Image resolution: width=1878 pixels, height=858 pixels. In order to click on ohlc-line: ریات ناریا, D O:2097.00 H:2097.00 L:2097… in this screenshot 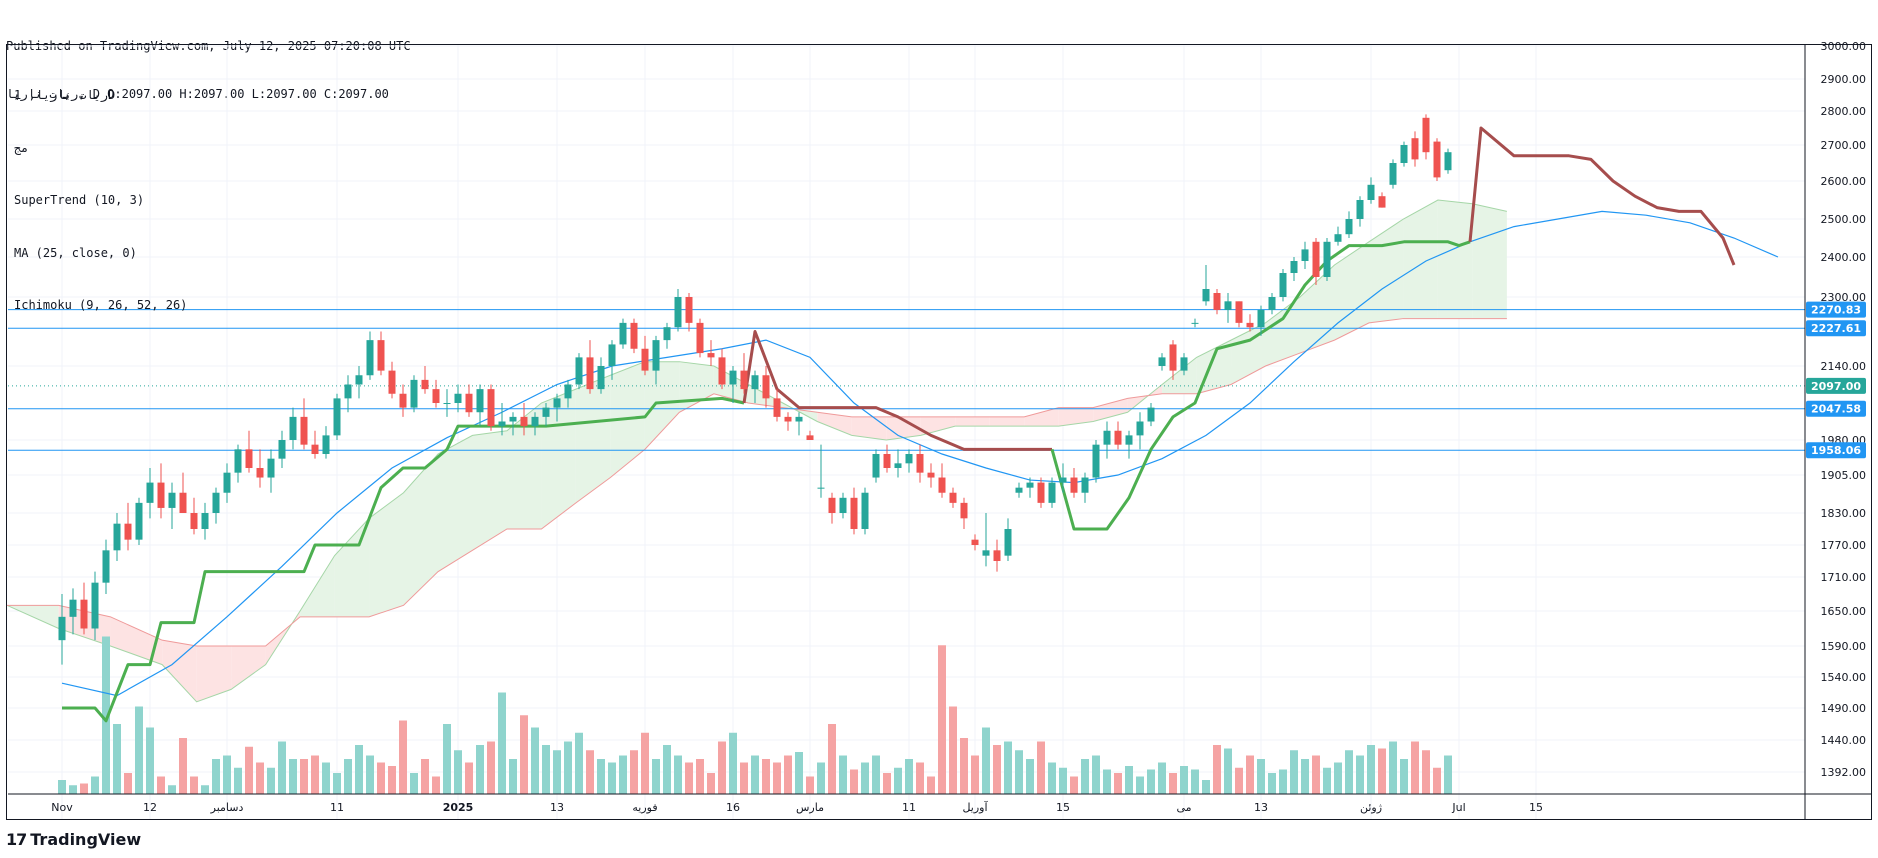, I will do `click(197, 94)`.